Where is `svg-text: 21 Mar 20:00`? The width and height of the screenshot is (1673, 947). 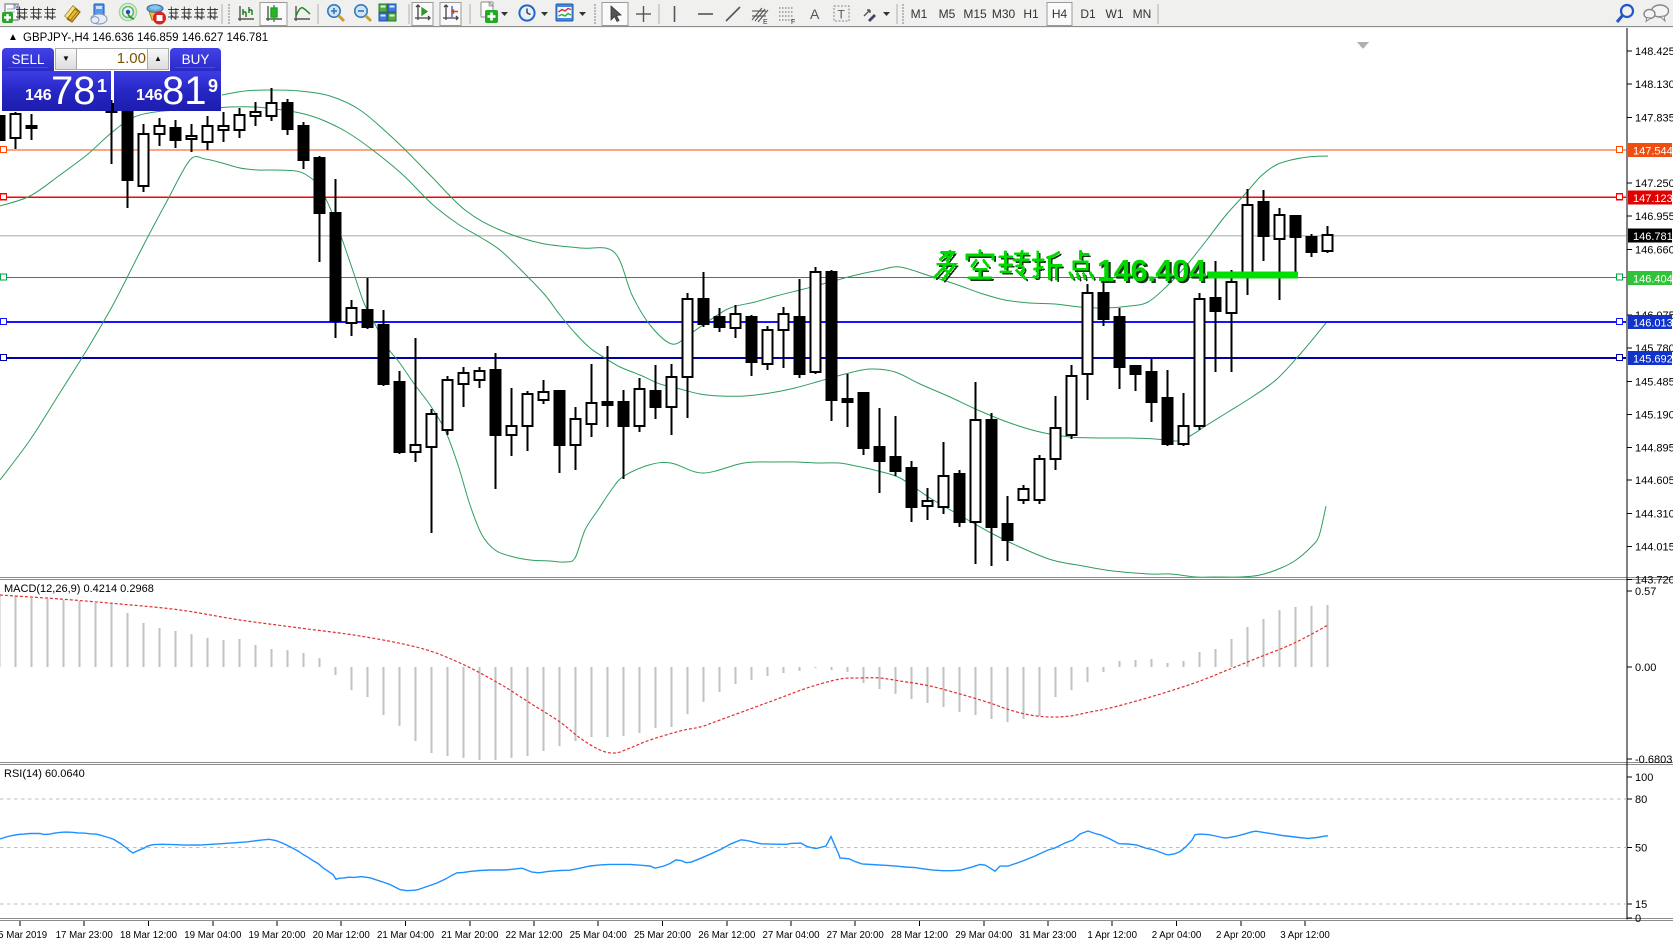 svg-text: 21 Mar 20:00 is located at coordinates (470, 935).